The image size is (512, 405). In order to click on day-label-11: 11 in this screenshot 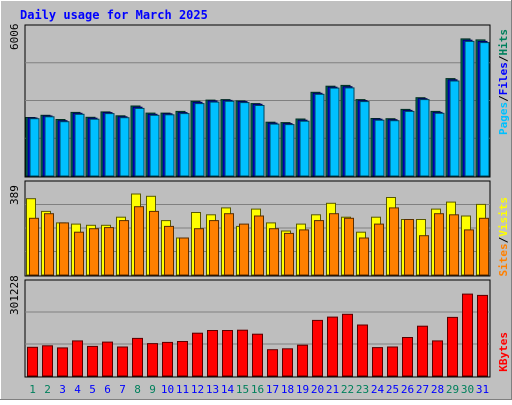, I will do `click(182, 389)`.